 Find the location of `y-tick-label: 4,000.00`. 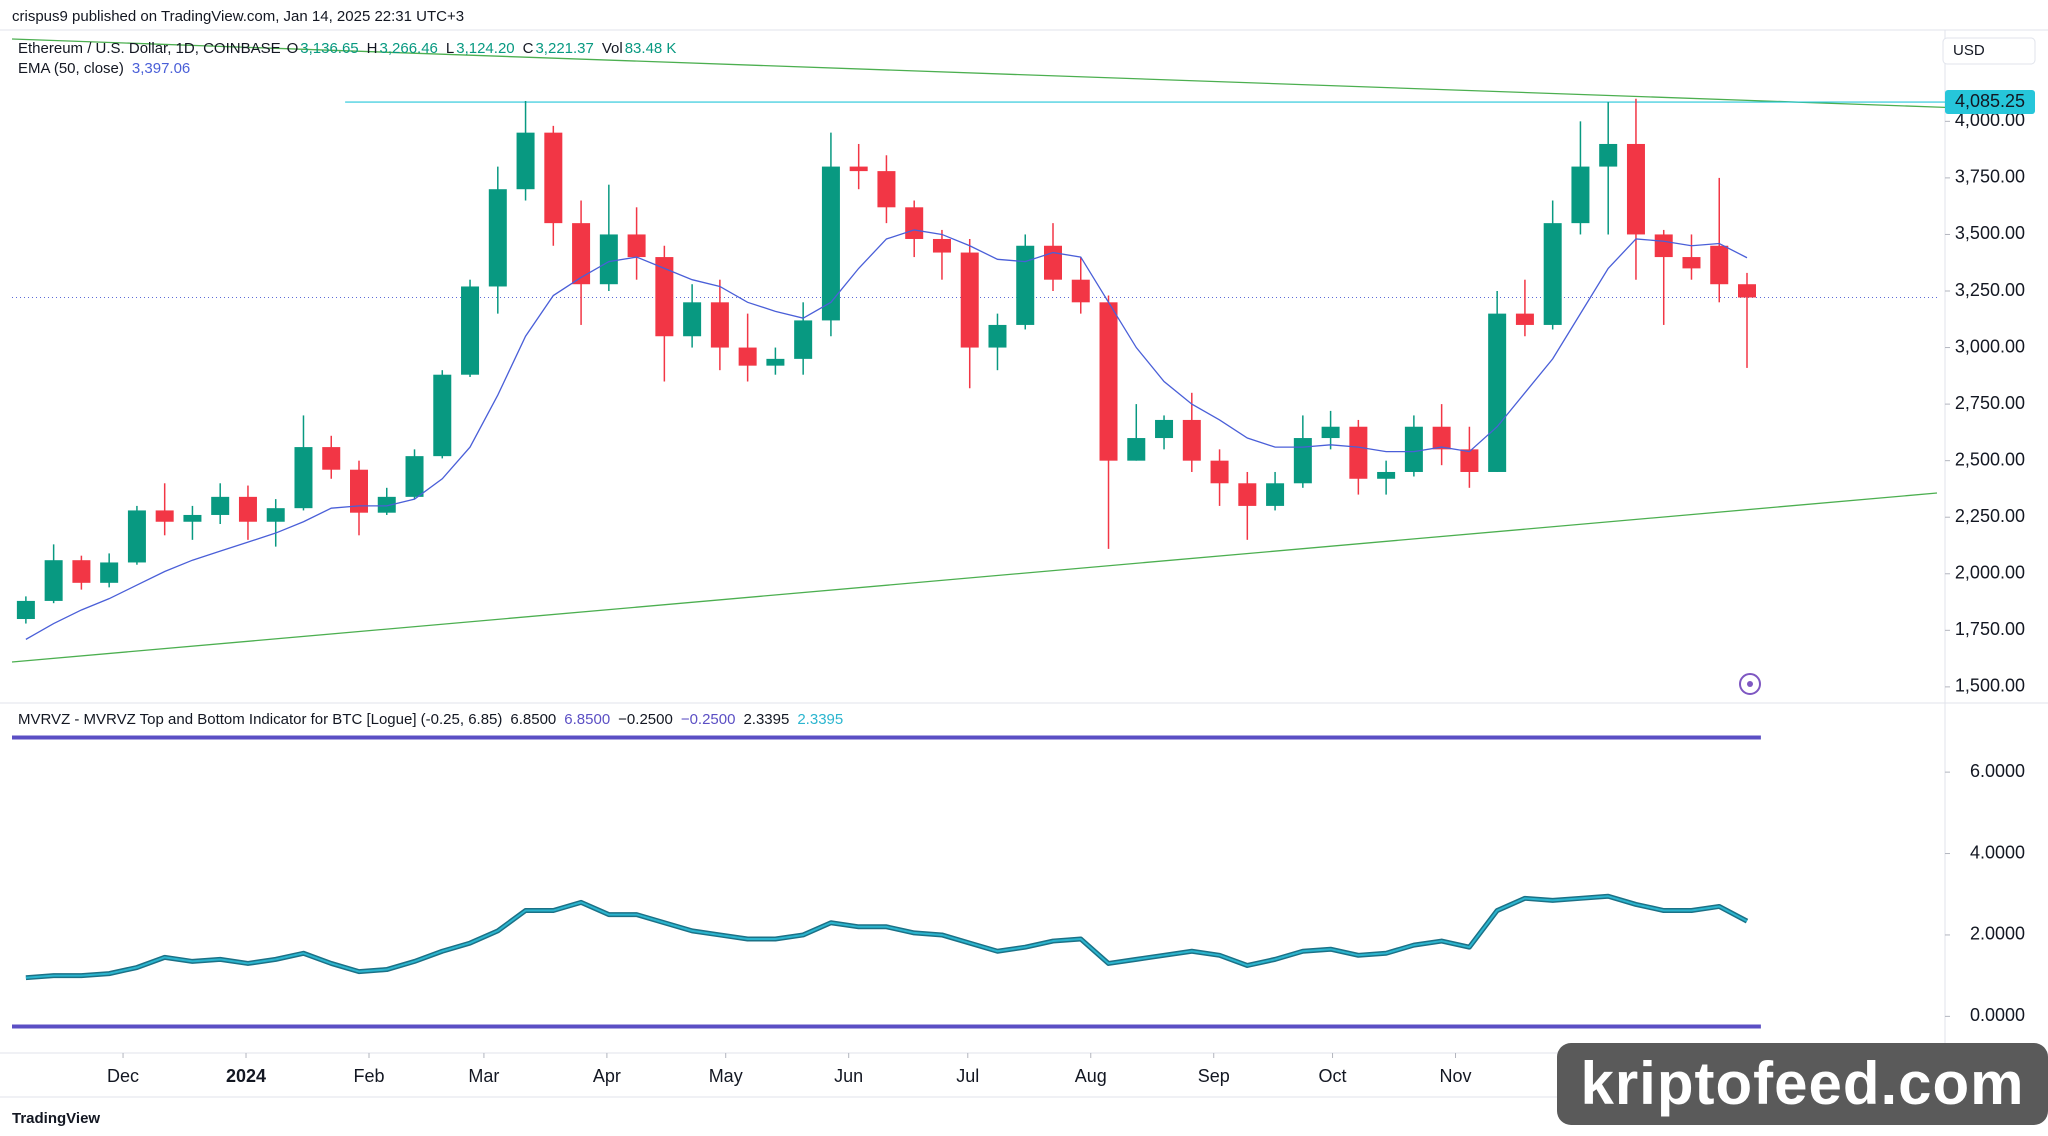

y-tick-label: 4,000.00 is located at coordinates (1990, 120).